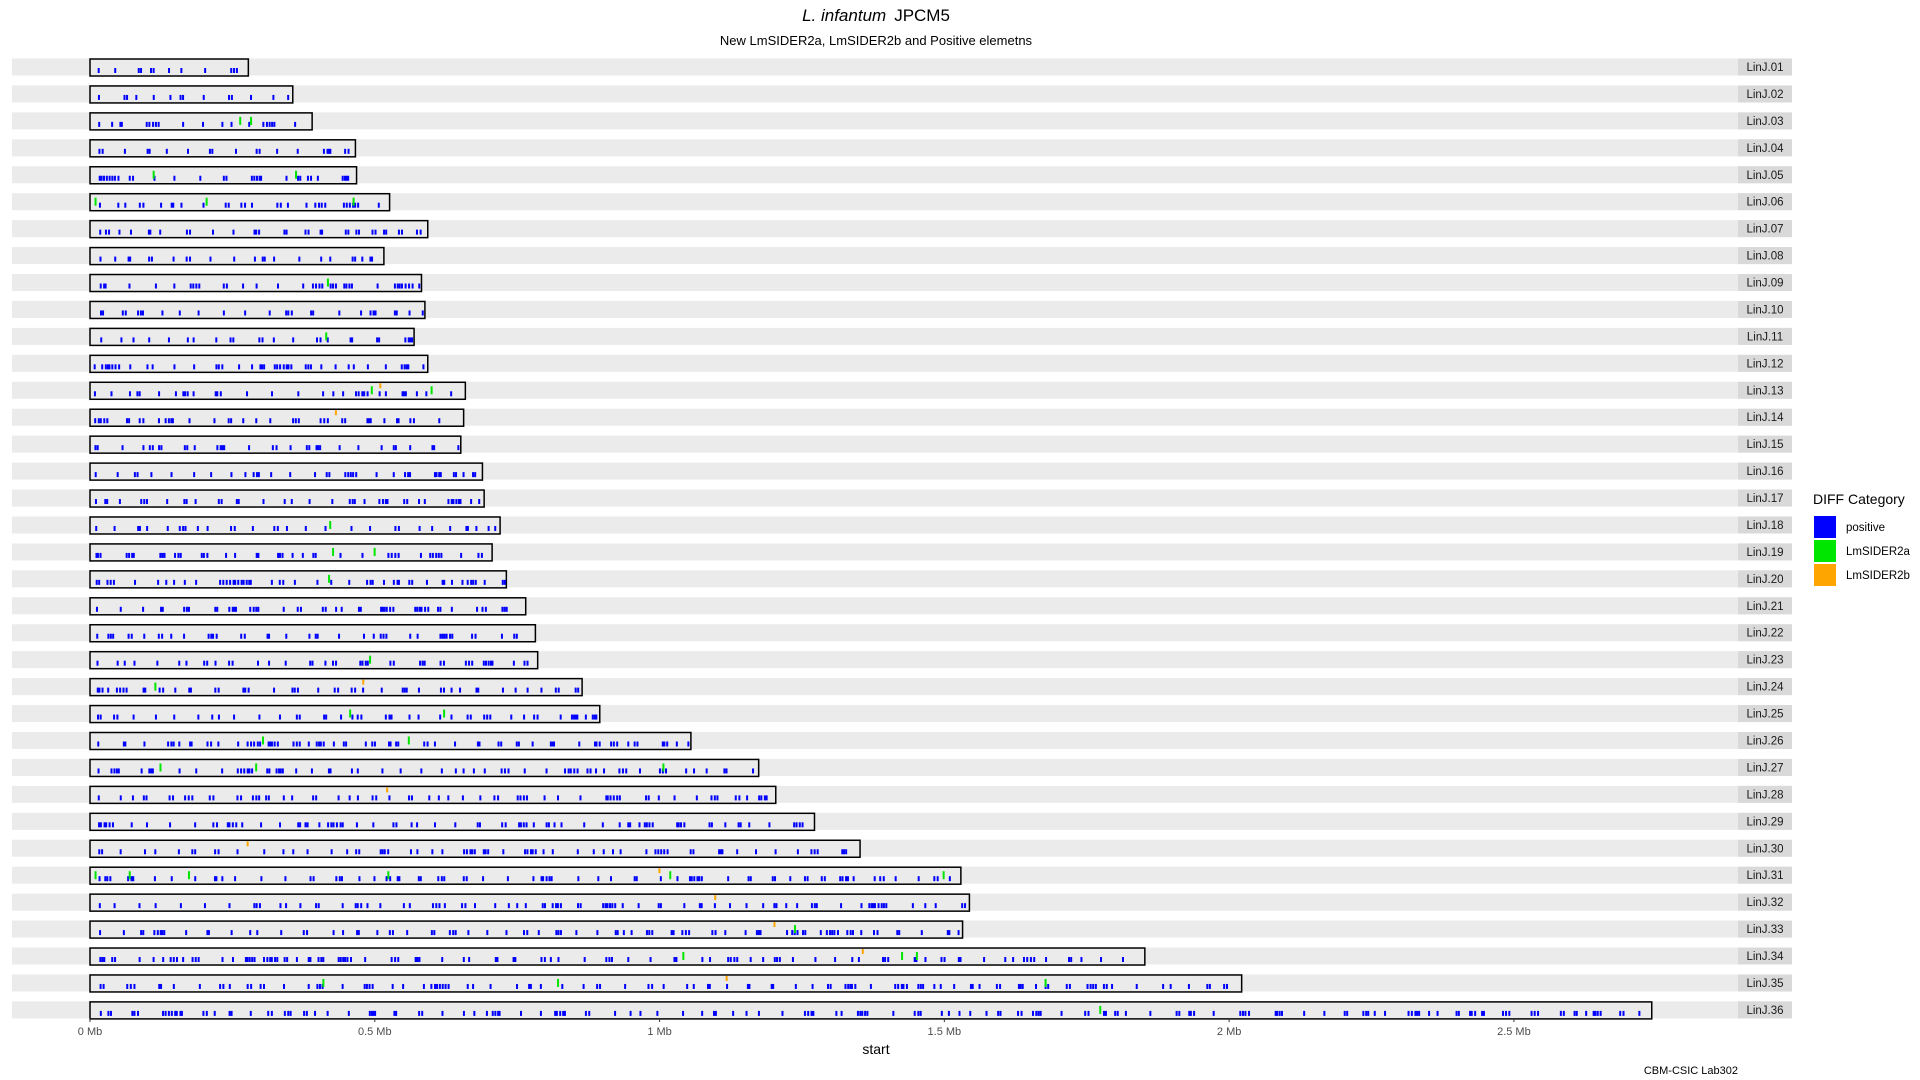 The height and width of the screenshot is (1080, 1920). What do you see at coordinates (902, 471) in the screenshot?
I see `chromosome-row-LinJ.16` at bounding box center [902, 471].